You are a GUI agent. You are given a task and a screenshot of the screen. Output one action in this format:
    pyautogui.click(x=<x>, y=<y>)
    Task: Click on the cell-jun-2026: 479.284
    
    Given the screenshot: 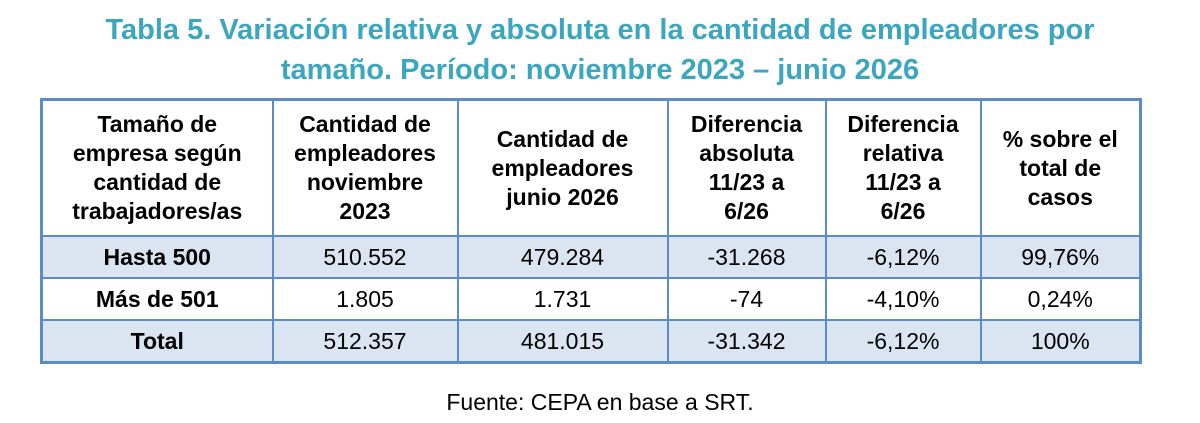 What is the action you would take?
    pyautogui.click(x=562, y=257)
    